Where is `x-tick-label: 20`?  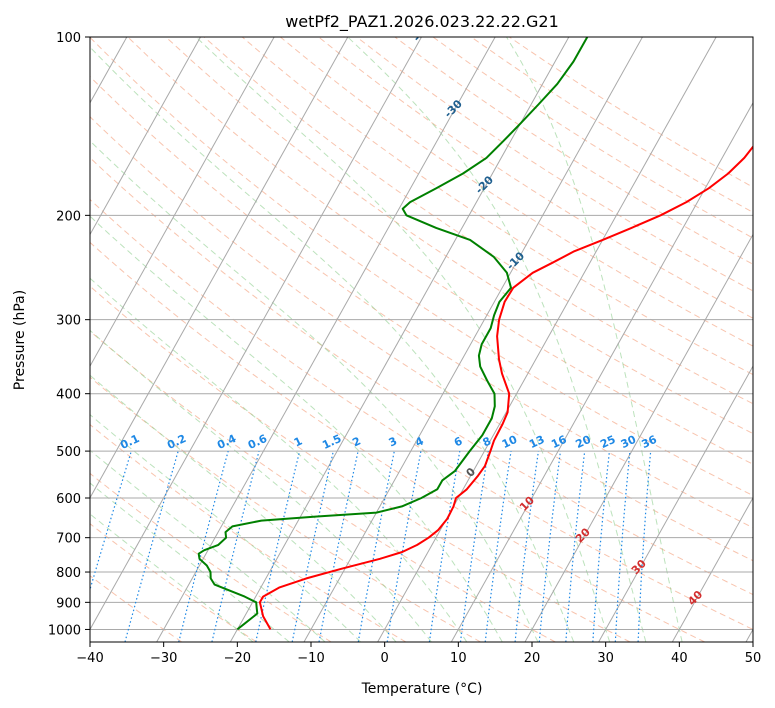
x-tick-label: 20 is located at coordinates (532, 658).